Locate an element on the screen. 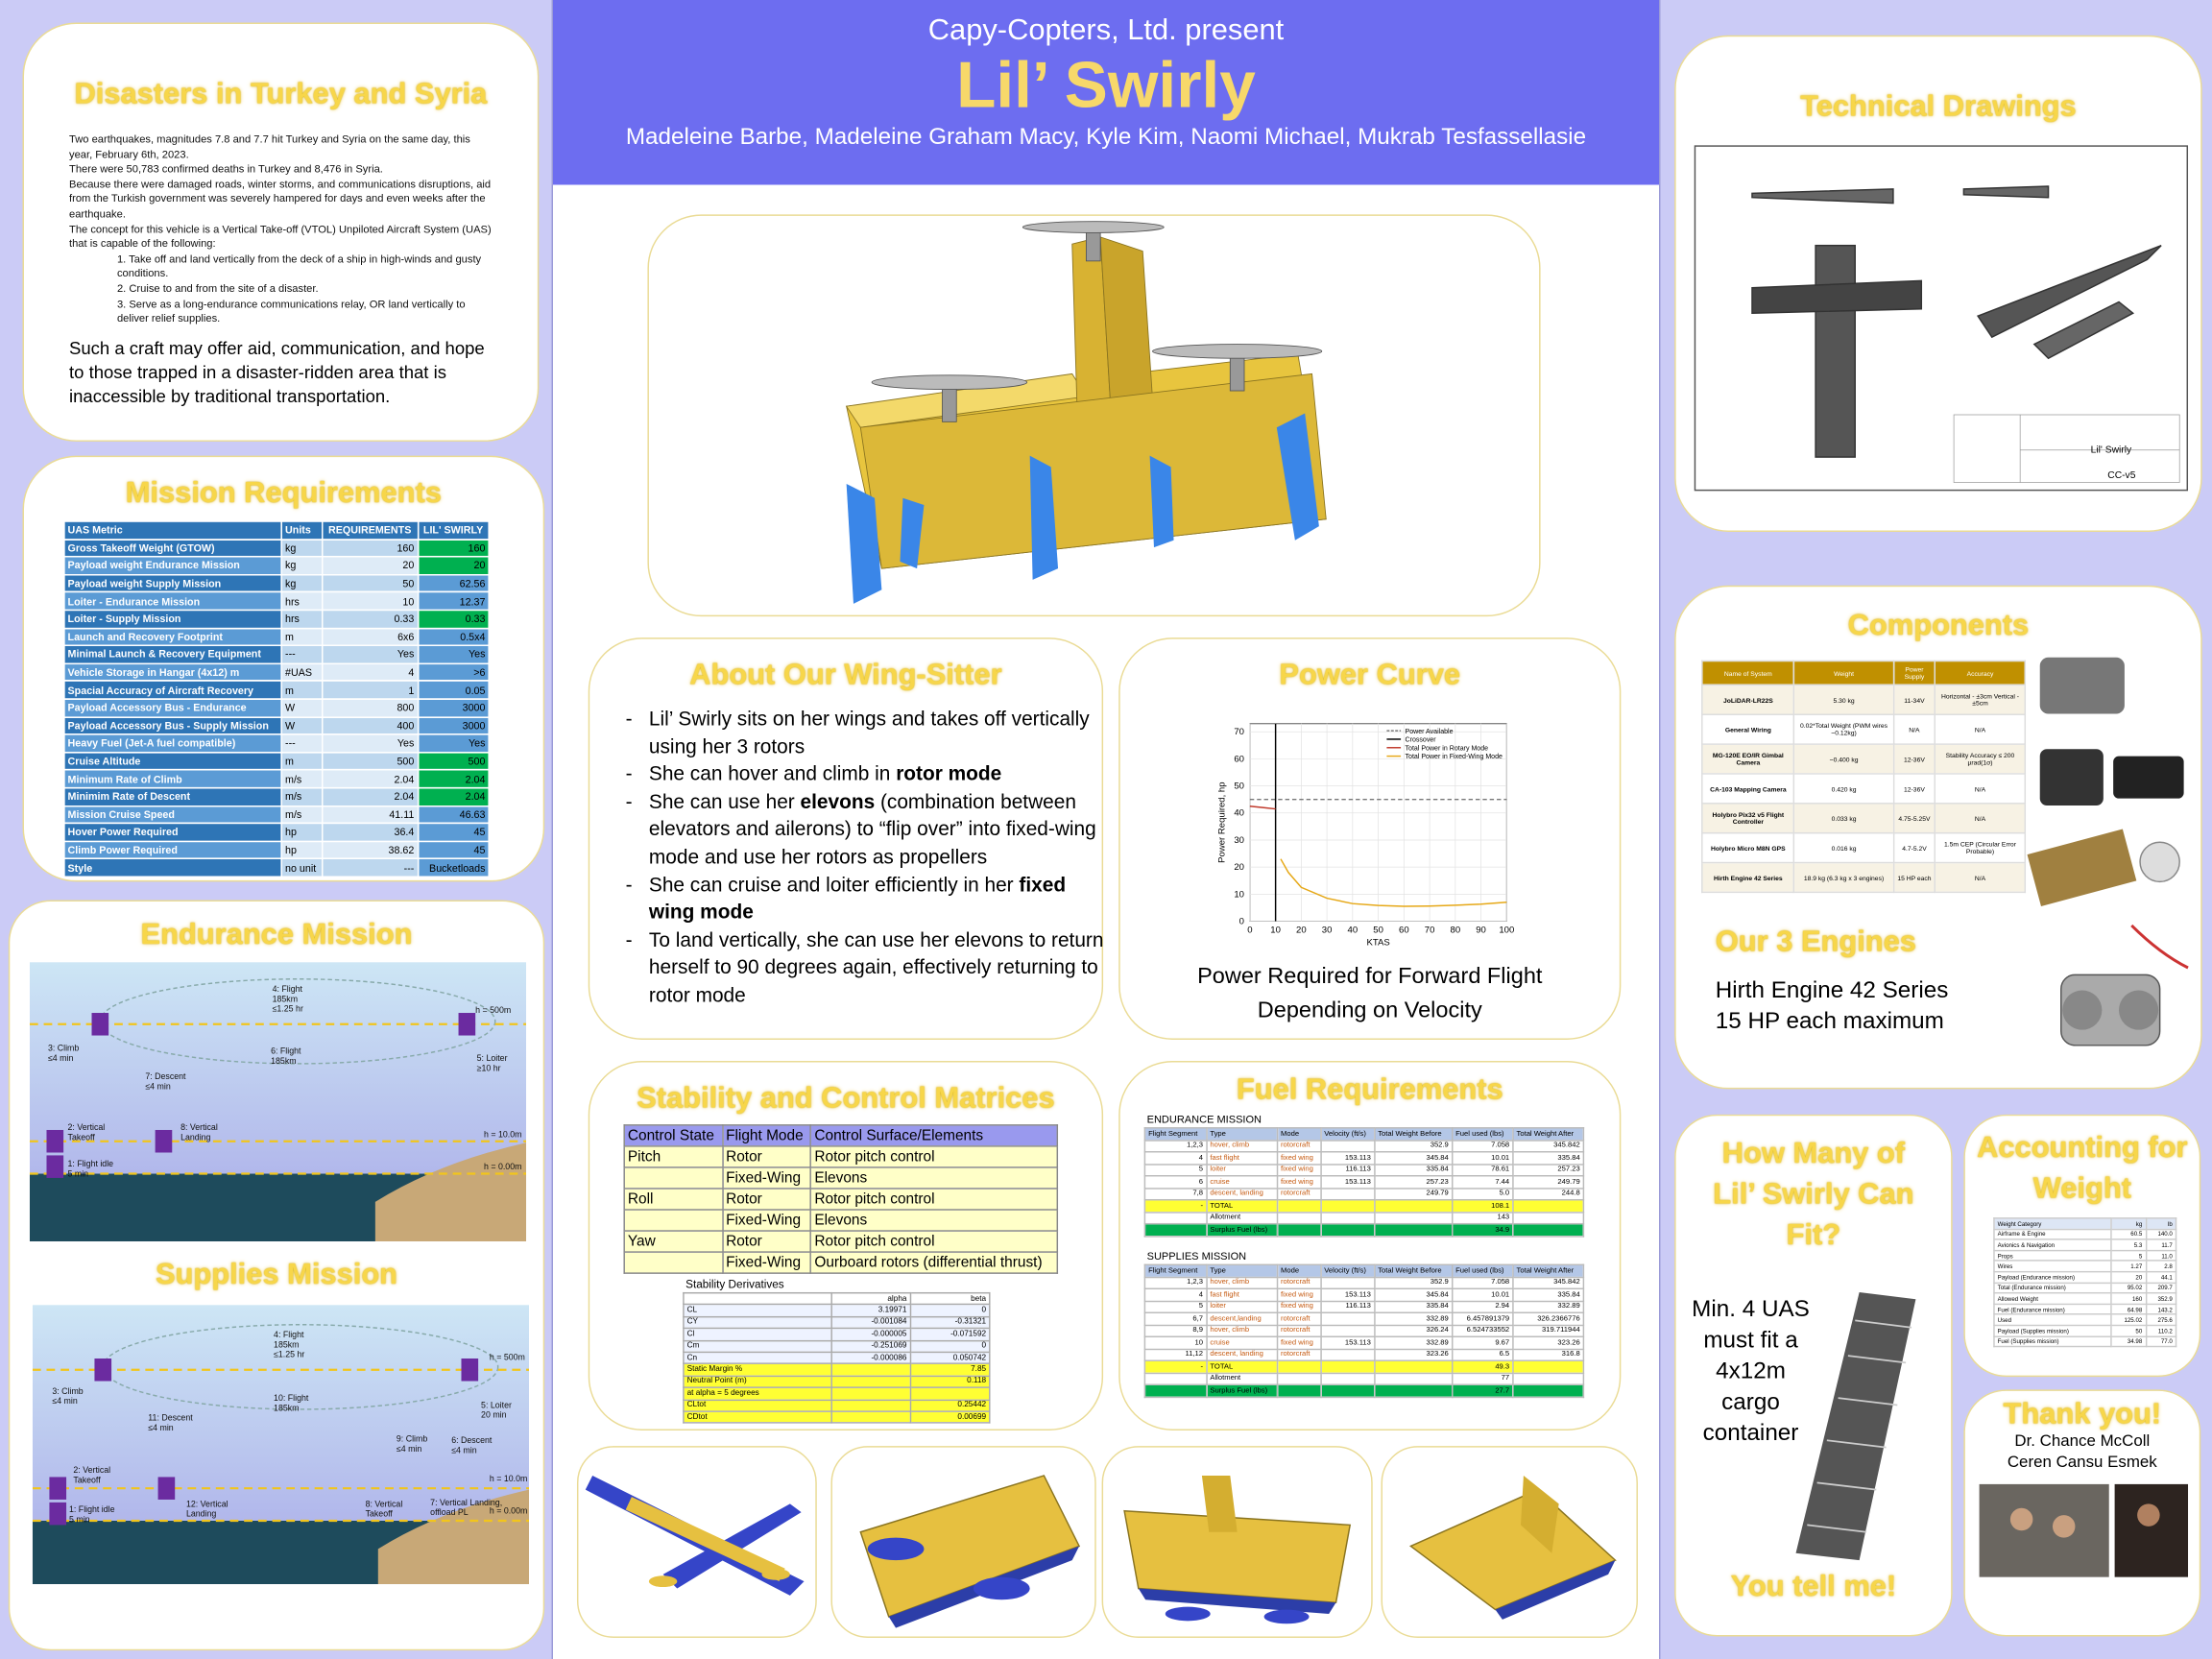 This screenshot has width=2212, height=1659. table-cell: 125.02 is located at coordinates (2128, 1320).